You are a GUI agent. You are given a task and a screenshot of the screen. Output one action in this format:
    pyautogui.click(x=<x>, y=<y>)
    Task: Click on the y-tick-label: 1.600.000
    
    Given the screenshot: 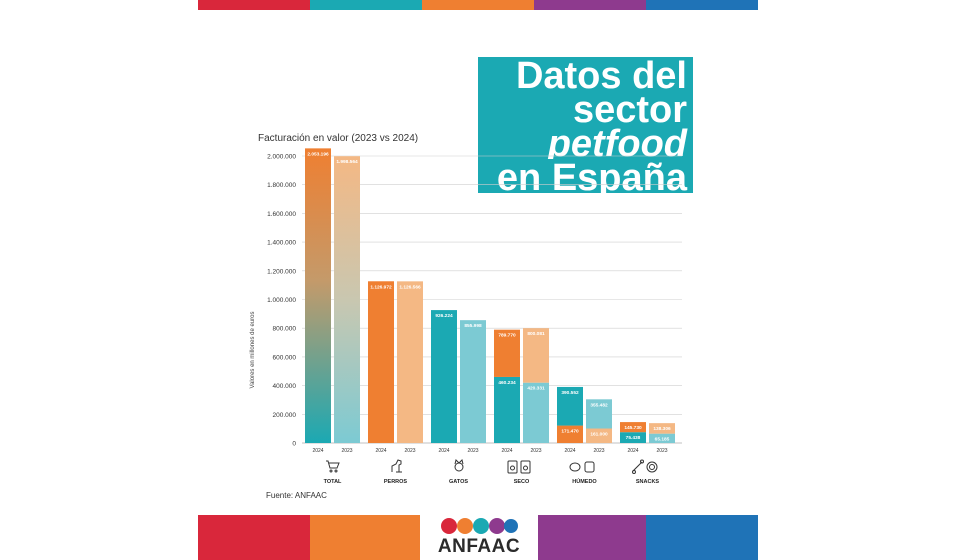 What is the action you would take?
    pyautogui.click(x=281, y=214)
    